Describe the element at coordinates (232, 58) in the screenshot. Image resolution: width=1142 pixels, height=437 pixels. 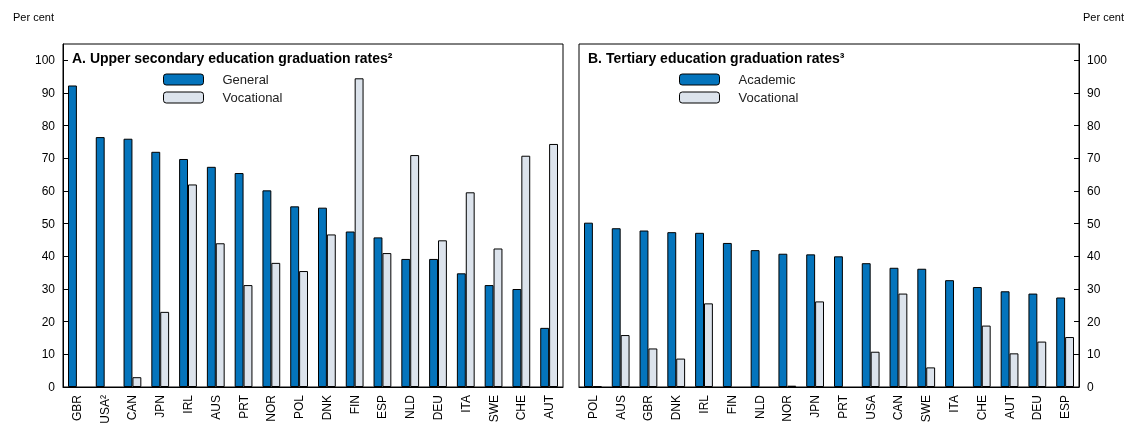
I see `chart-title: A. Upper secondary education graduation rates²` at that location.